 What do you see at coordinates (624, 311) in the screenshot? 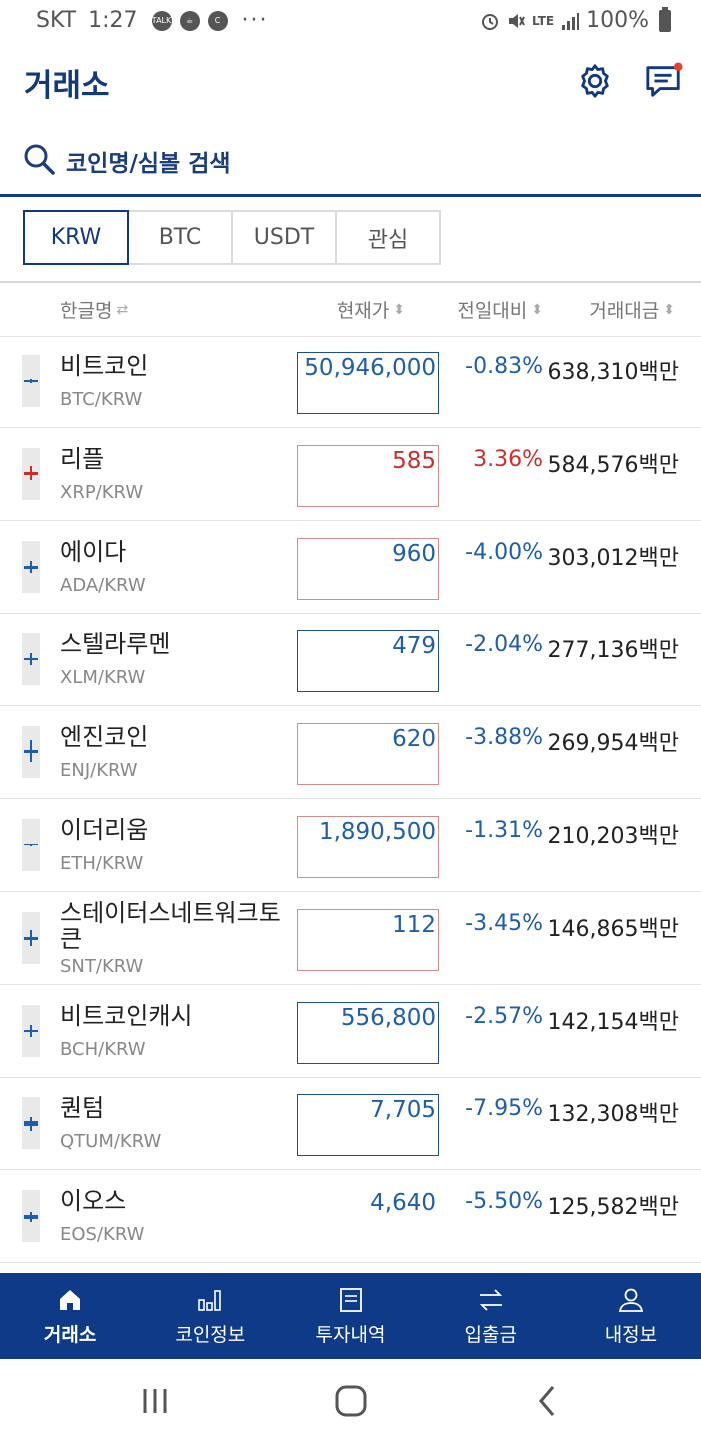
I see `column-volume-label: 거래대금` at bounding box center [624, 311].